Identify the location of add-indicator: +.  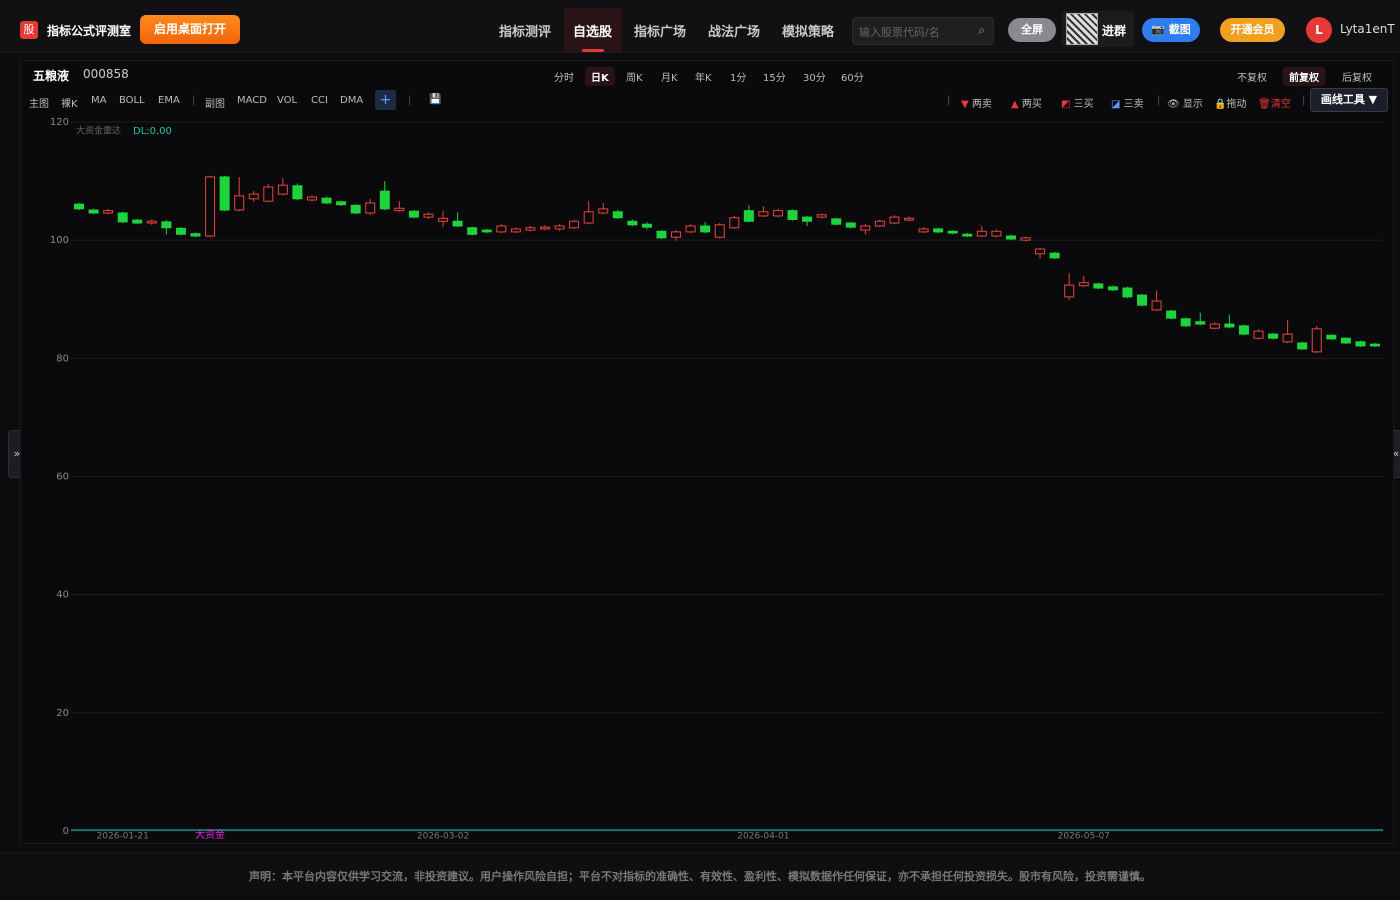
(385, 100).